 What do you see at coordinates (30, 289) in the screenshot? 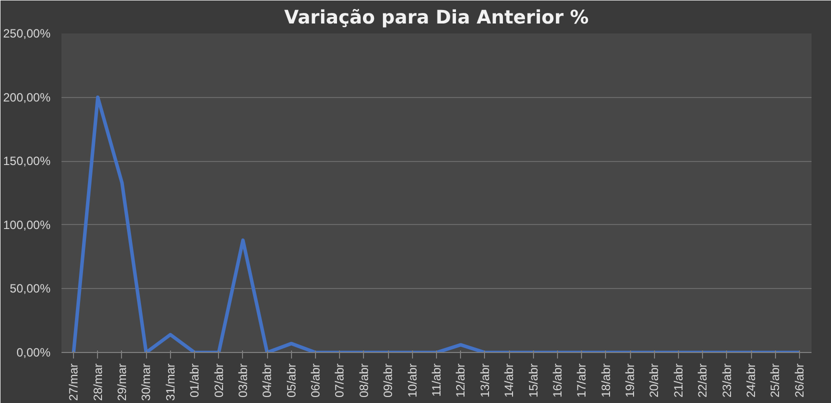
I see `y-tick-label: 50,00%` at bounding box center [30, 289].